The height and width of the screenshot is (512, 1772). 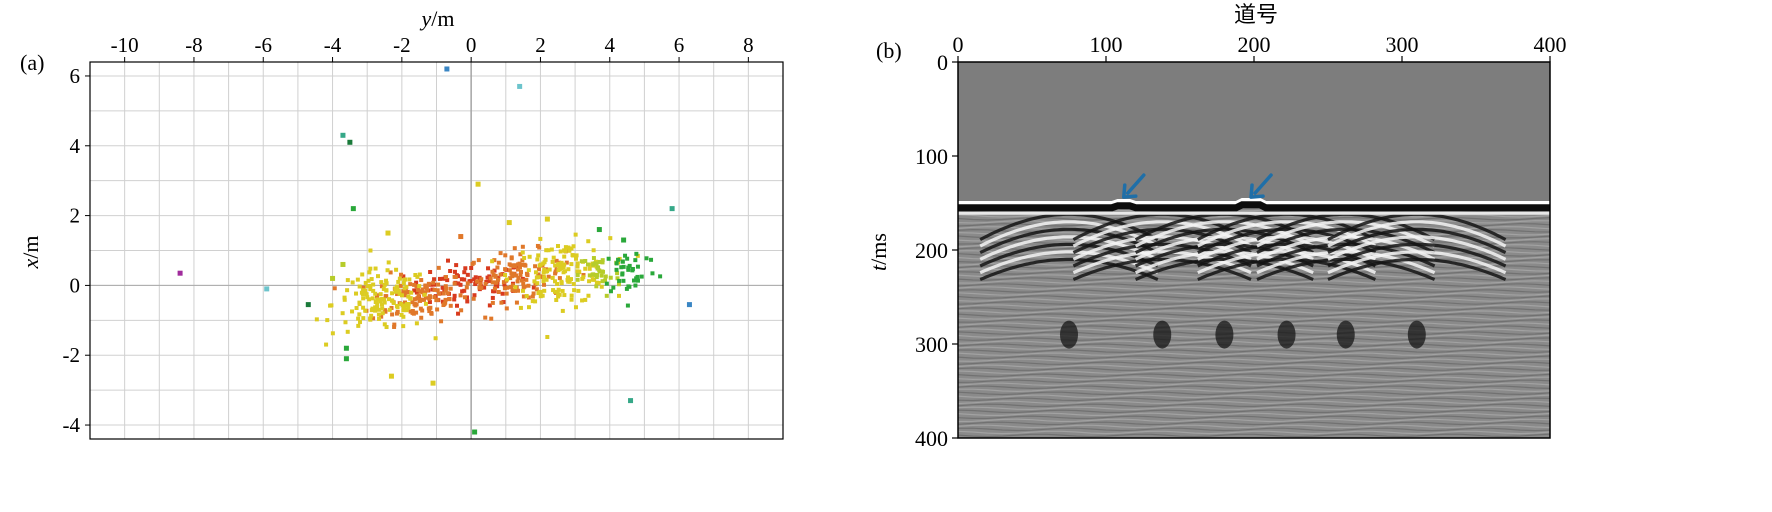 I want to click on panel-b-y-axis-unit: /ms, so click(x=878, y=249).